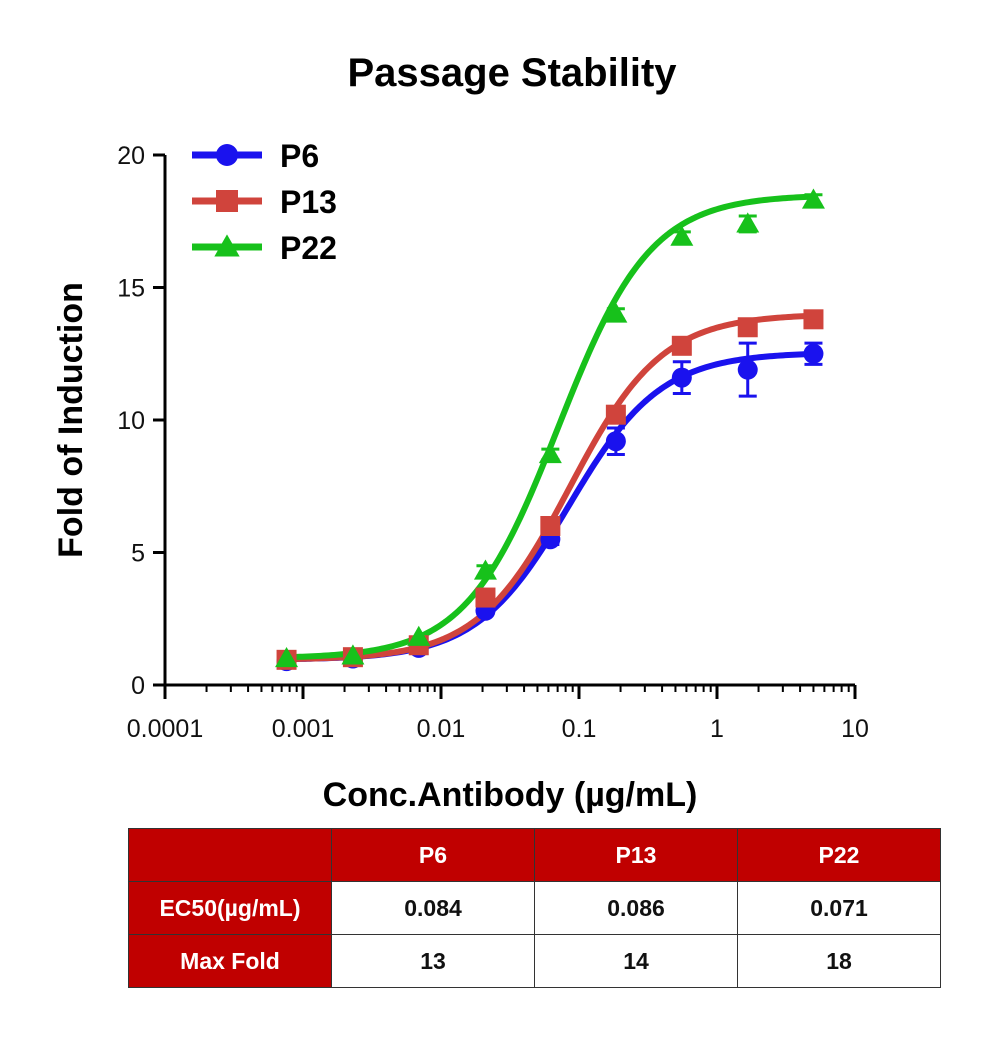 This screenshot has width=1000, height=1055. Describe the element at coordinates (636, 961) in the screenshot. I see `table-cell: 14` at that location.